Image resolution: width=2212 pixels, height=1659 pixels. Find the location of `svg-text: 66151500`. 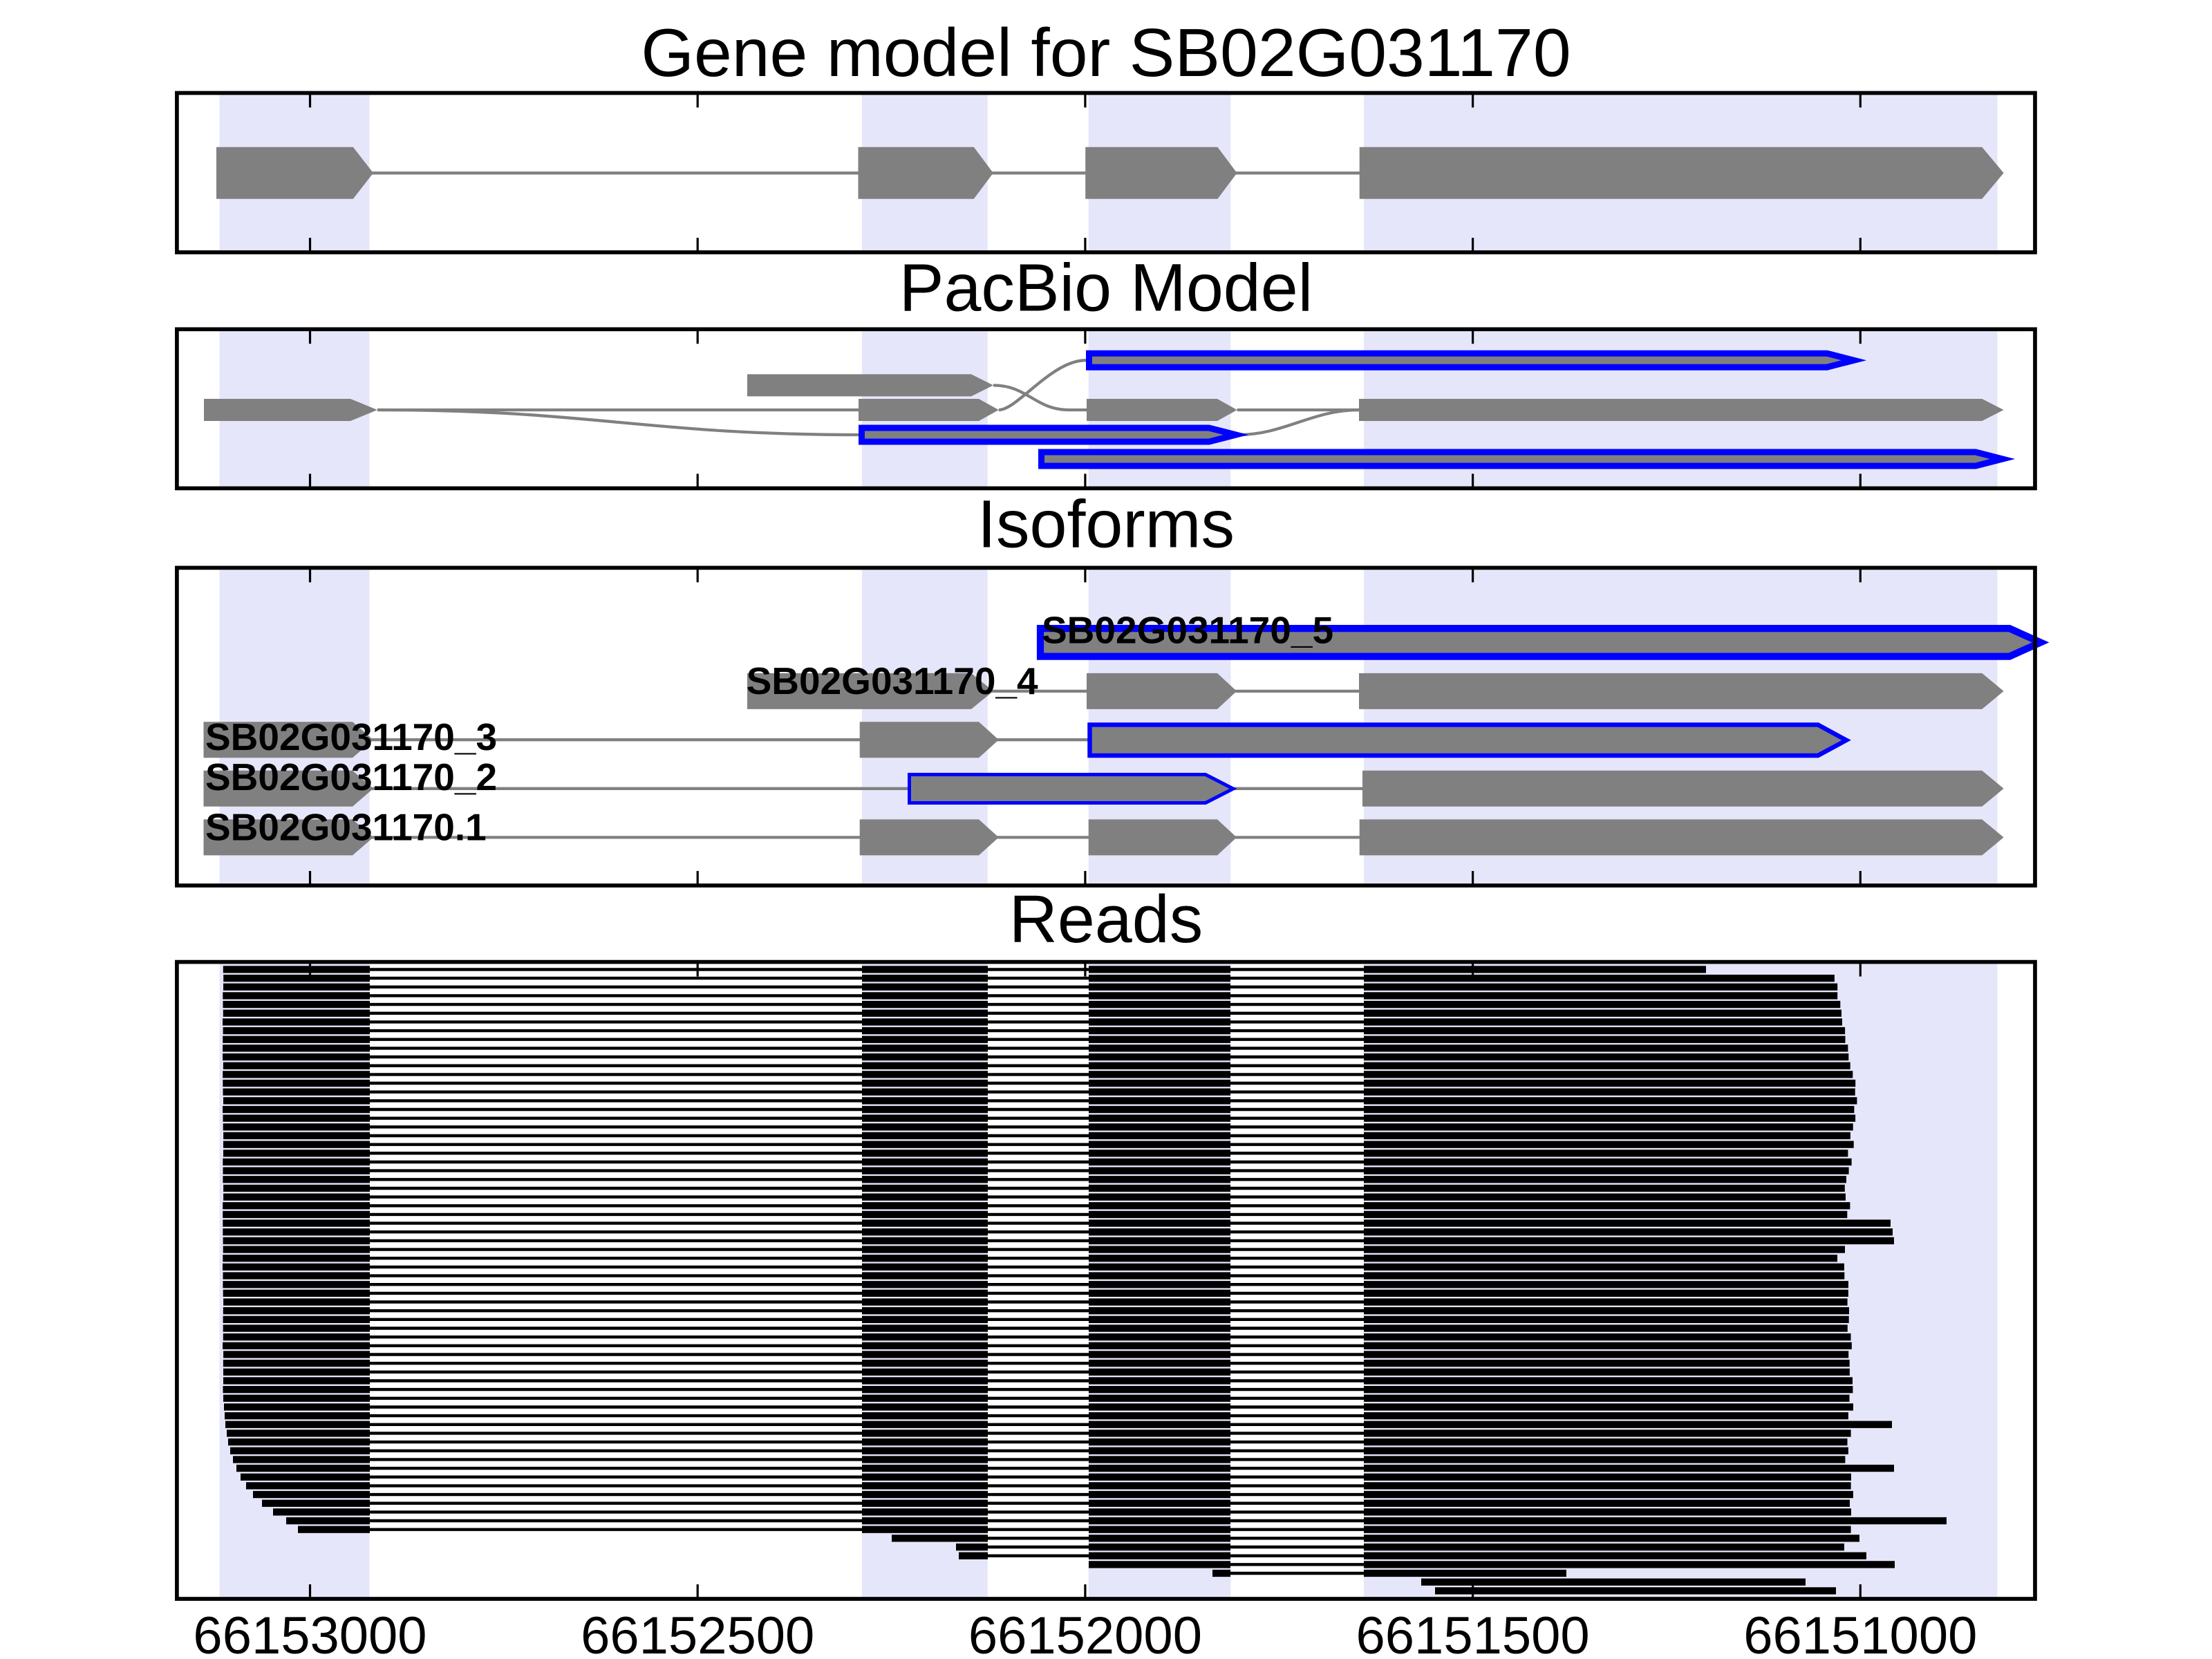

svg-text: 66151500 is located at coordinates (1473, 1633).